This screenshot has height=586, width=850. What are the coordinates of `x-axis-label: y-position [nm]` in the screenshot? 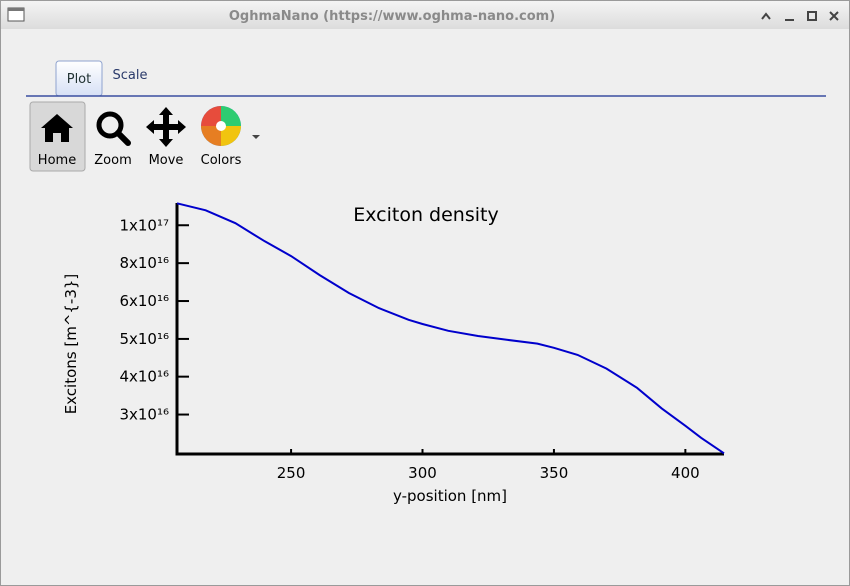 It's located at (450, 496).